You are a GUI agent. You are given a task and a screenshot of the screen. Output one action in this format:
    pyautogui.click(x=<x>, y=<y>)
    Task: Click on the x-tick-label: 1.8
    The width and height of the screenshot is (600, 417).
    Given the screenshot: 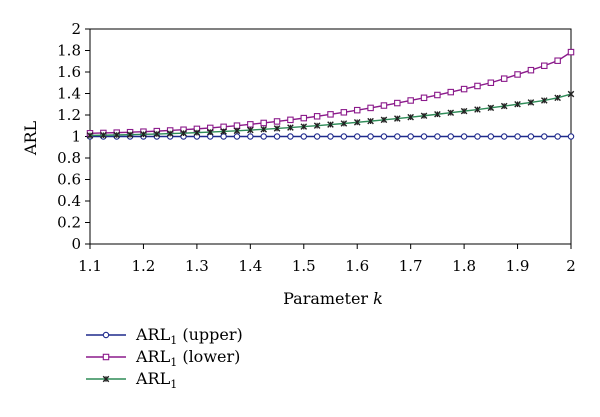 What is the action you would take?
    pyautogui.click(x=464, y=266)
    